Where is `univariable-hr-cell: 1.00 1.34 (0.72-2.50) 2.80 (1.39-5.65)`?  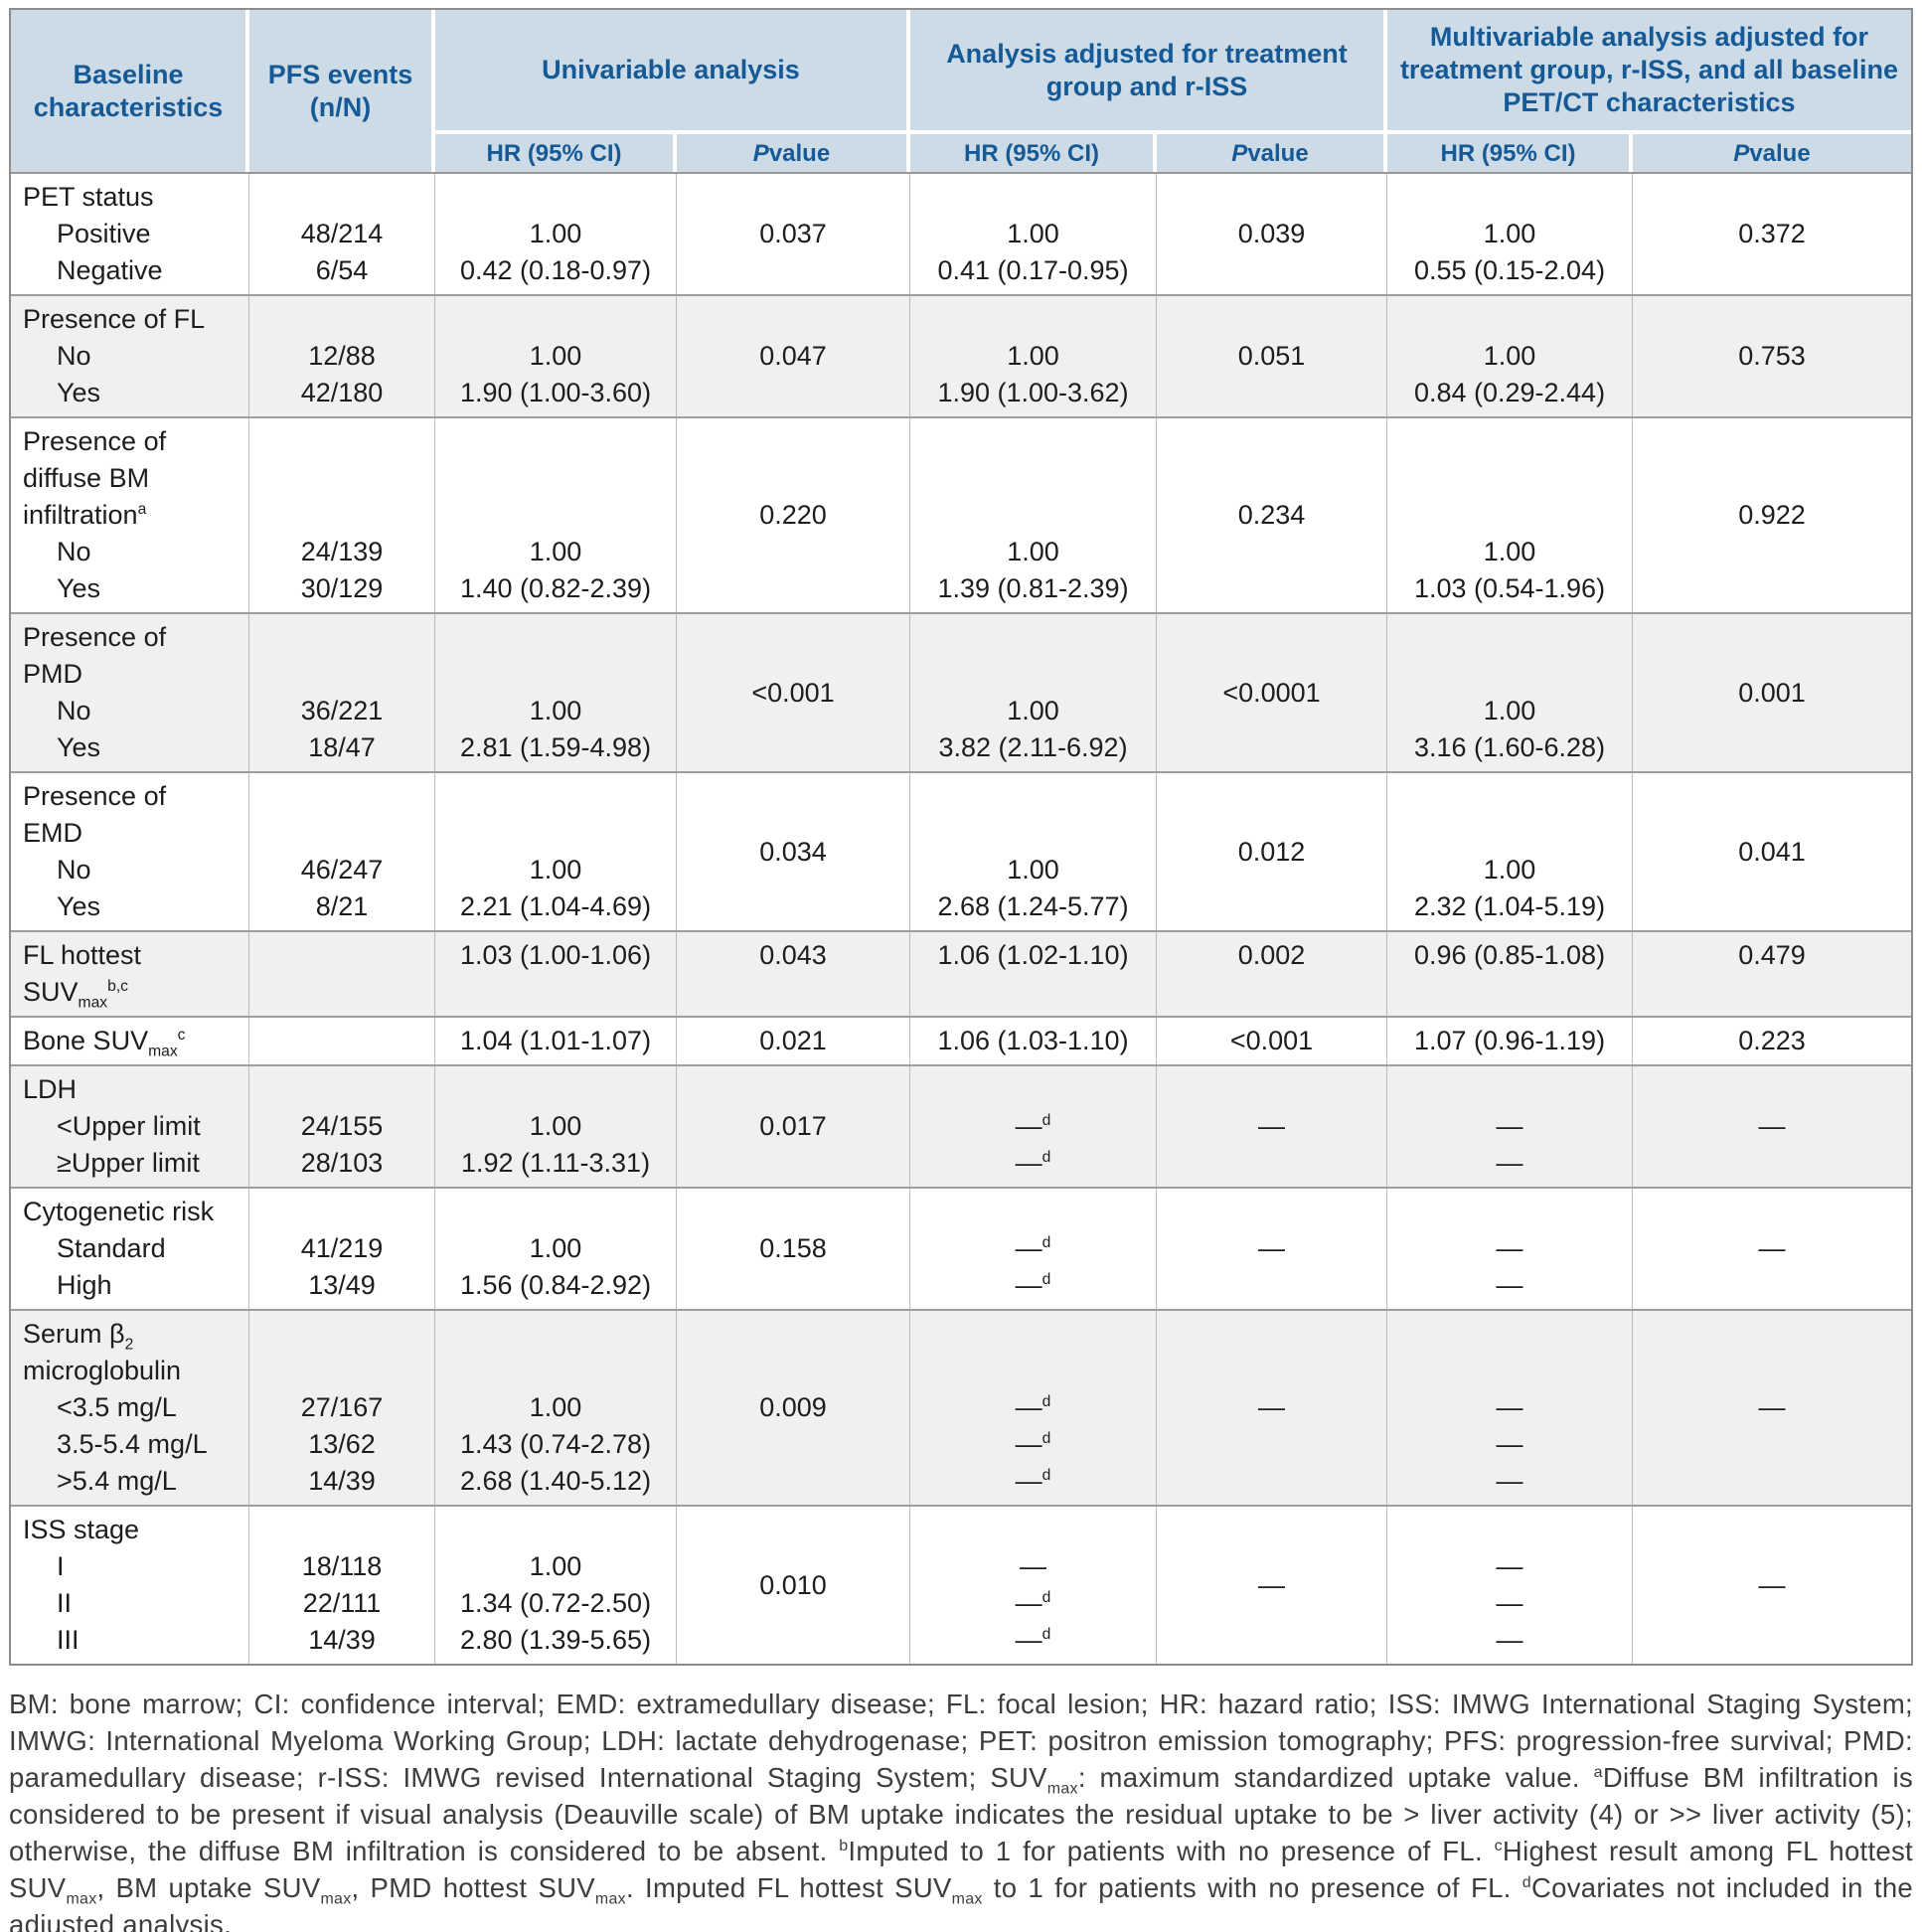 univariable-hr-cell: 1.00 1.34 (0.72-2.50) 2.80 (1.39-5.65) is located at coordinates (556, 1585).